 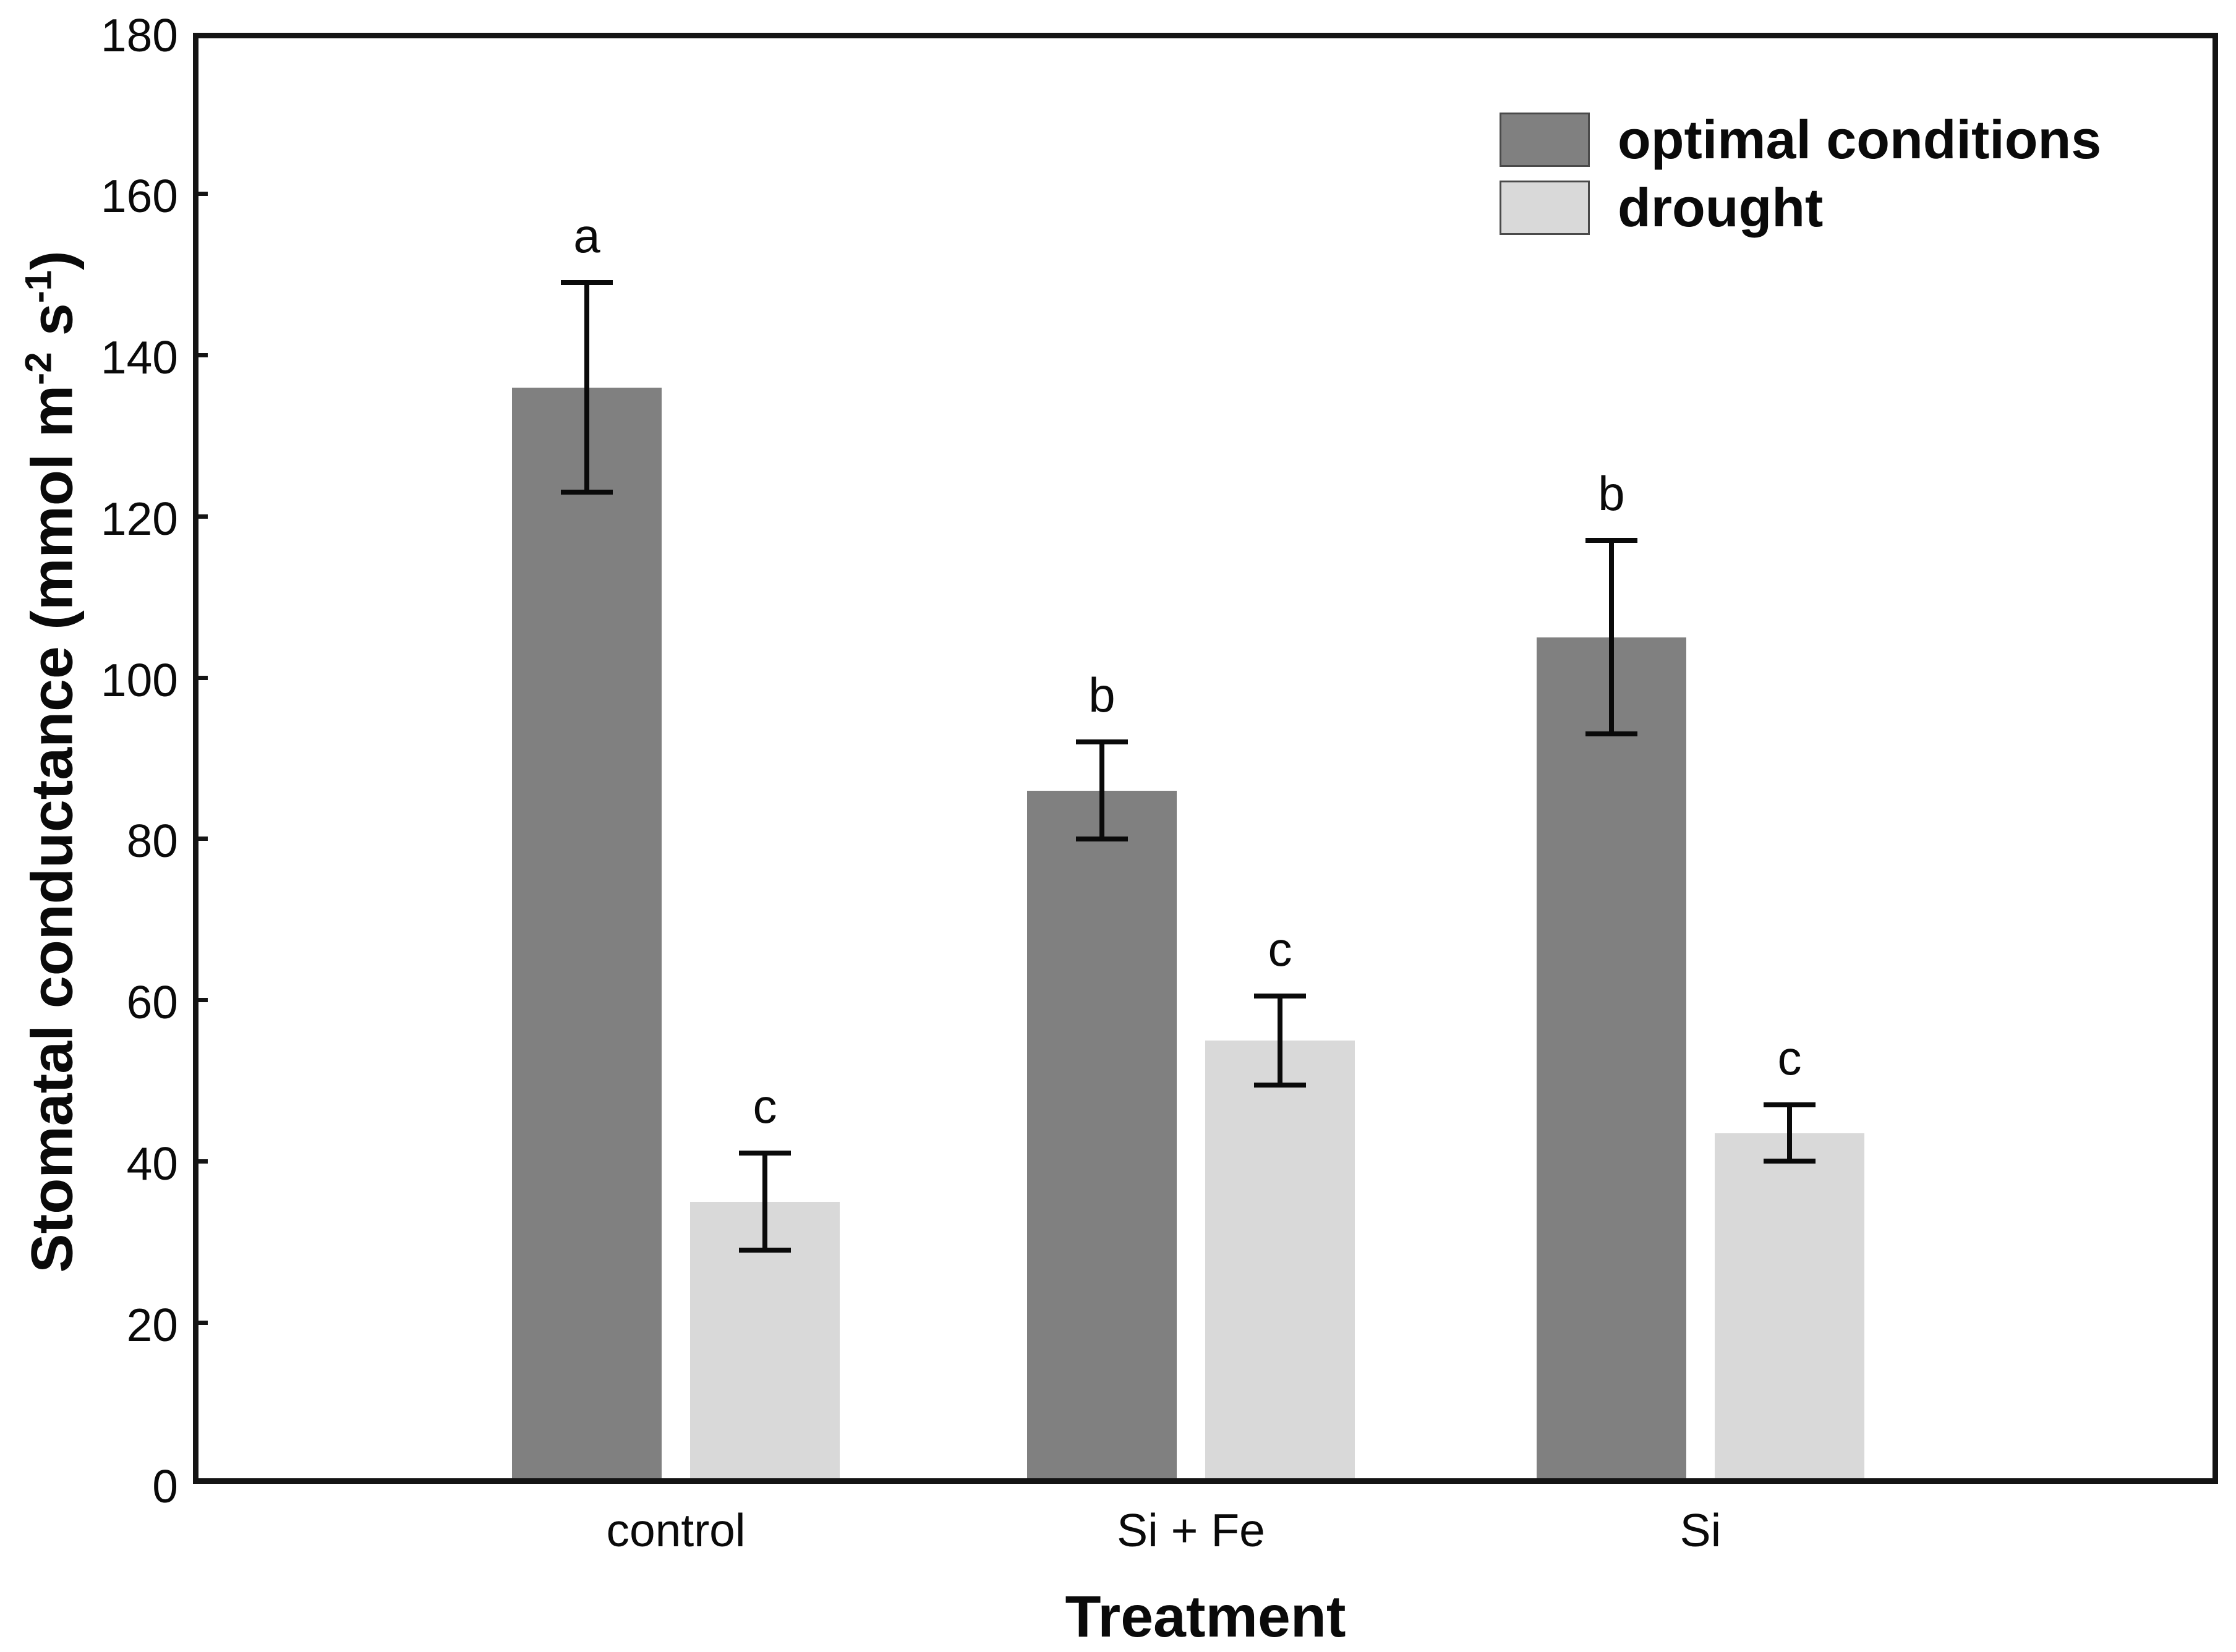 What do you see at coordinates (587, 492) in the screenshot?
I see `error-bar-optimal-conditions-control-bottom-cap` at bounding box center [587, 492].